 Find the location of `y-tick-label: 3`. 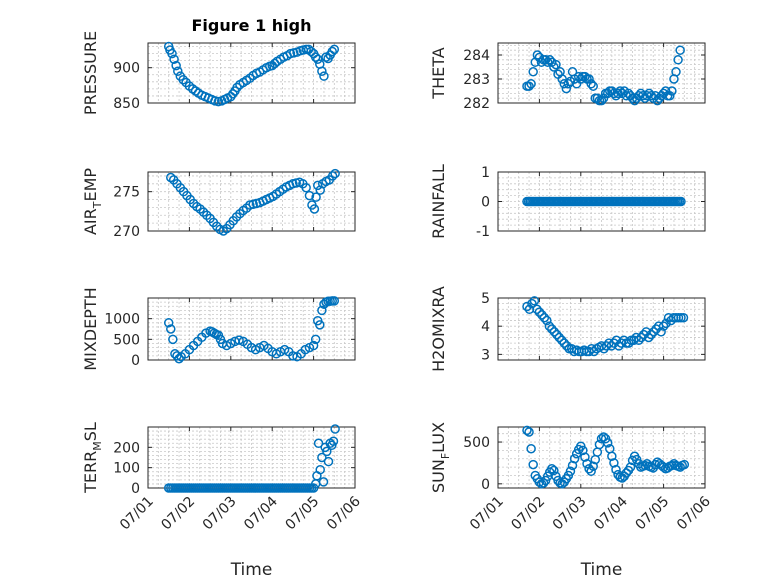

y-tick-label: 3 is located at coordinates (485, 355).